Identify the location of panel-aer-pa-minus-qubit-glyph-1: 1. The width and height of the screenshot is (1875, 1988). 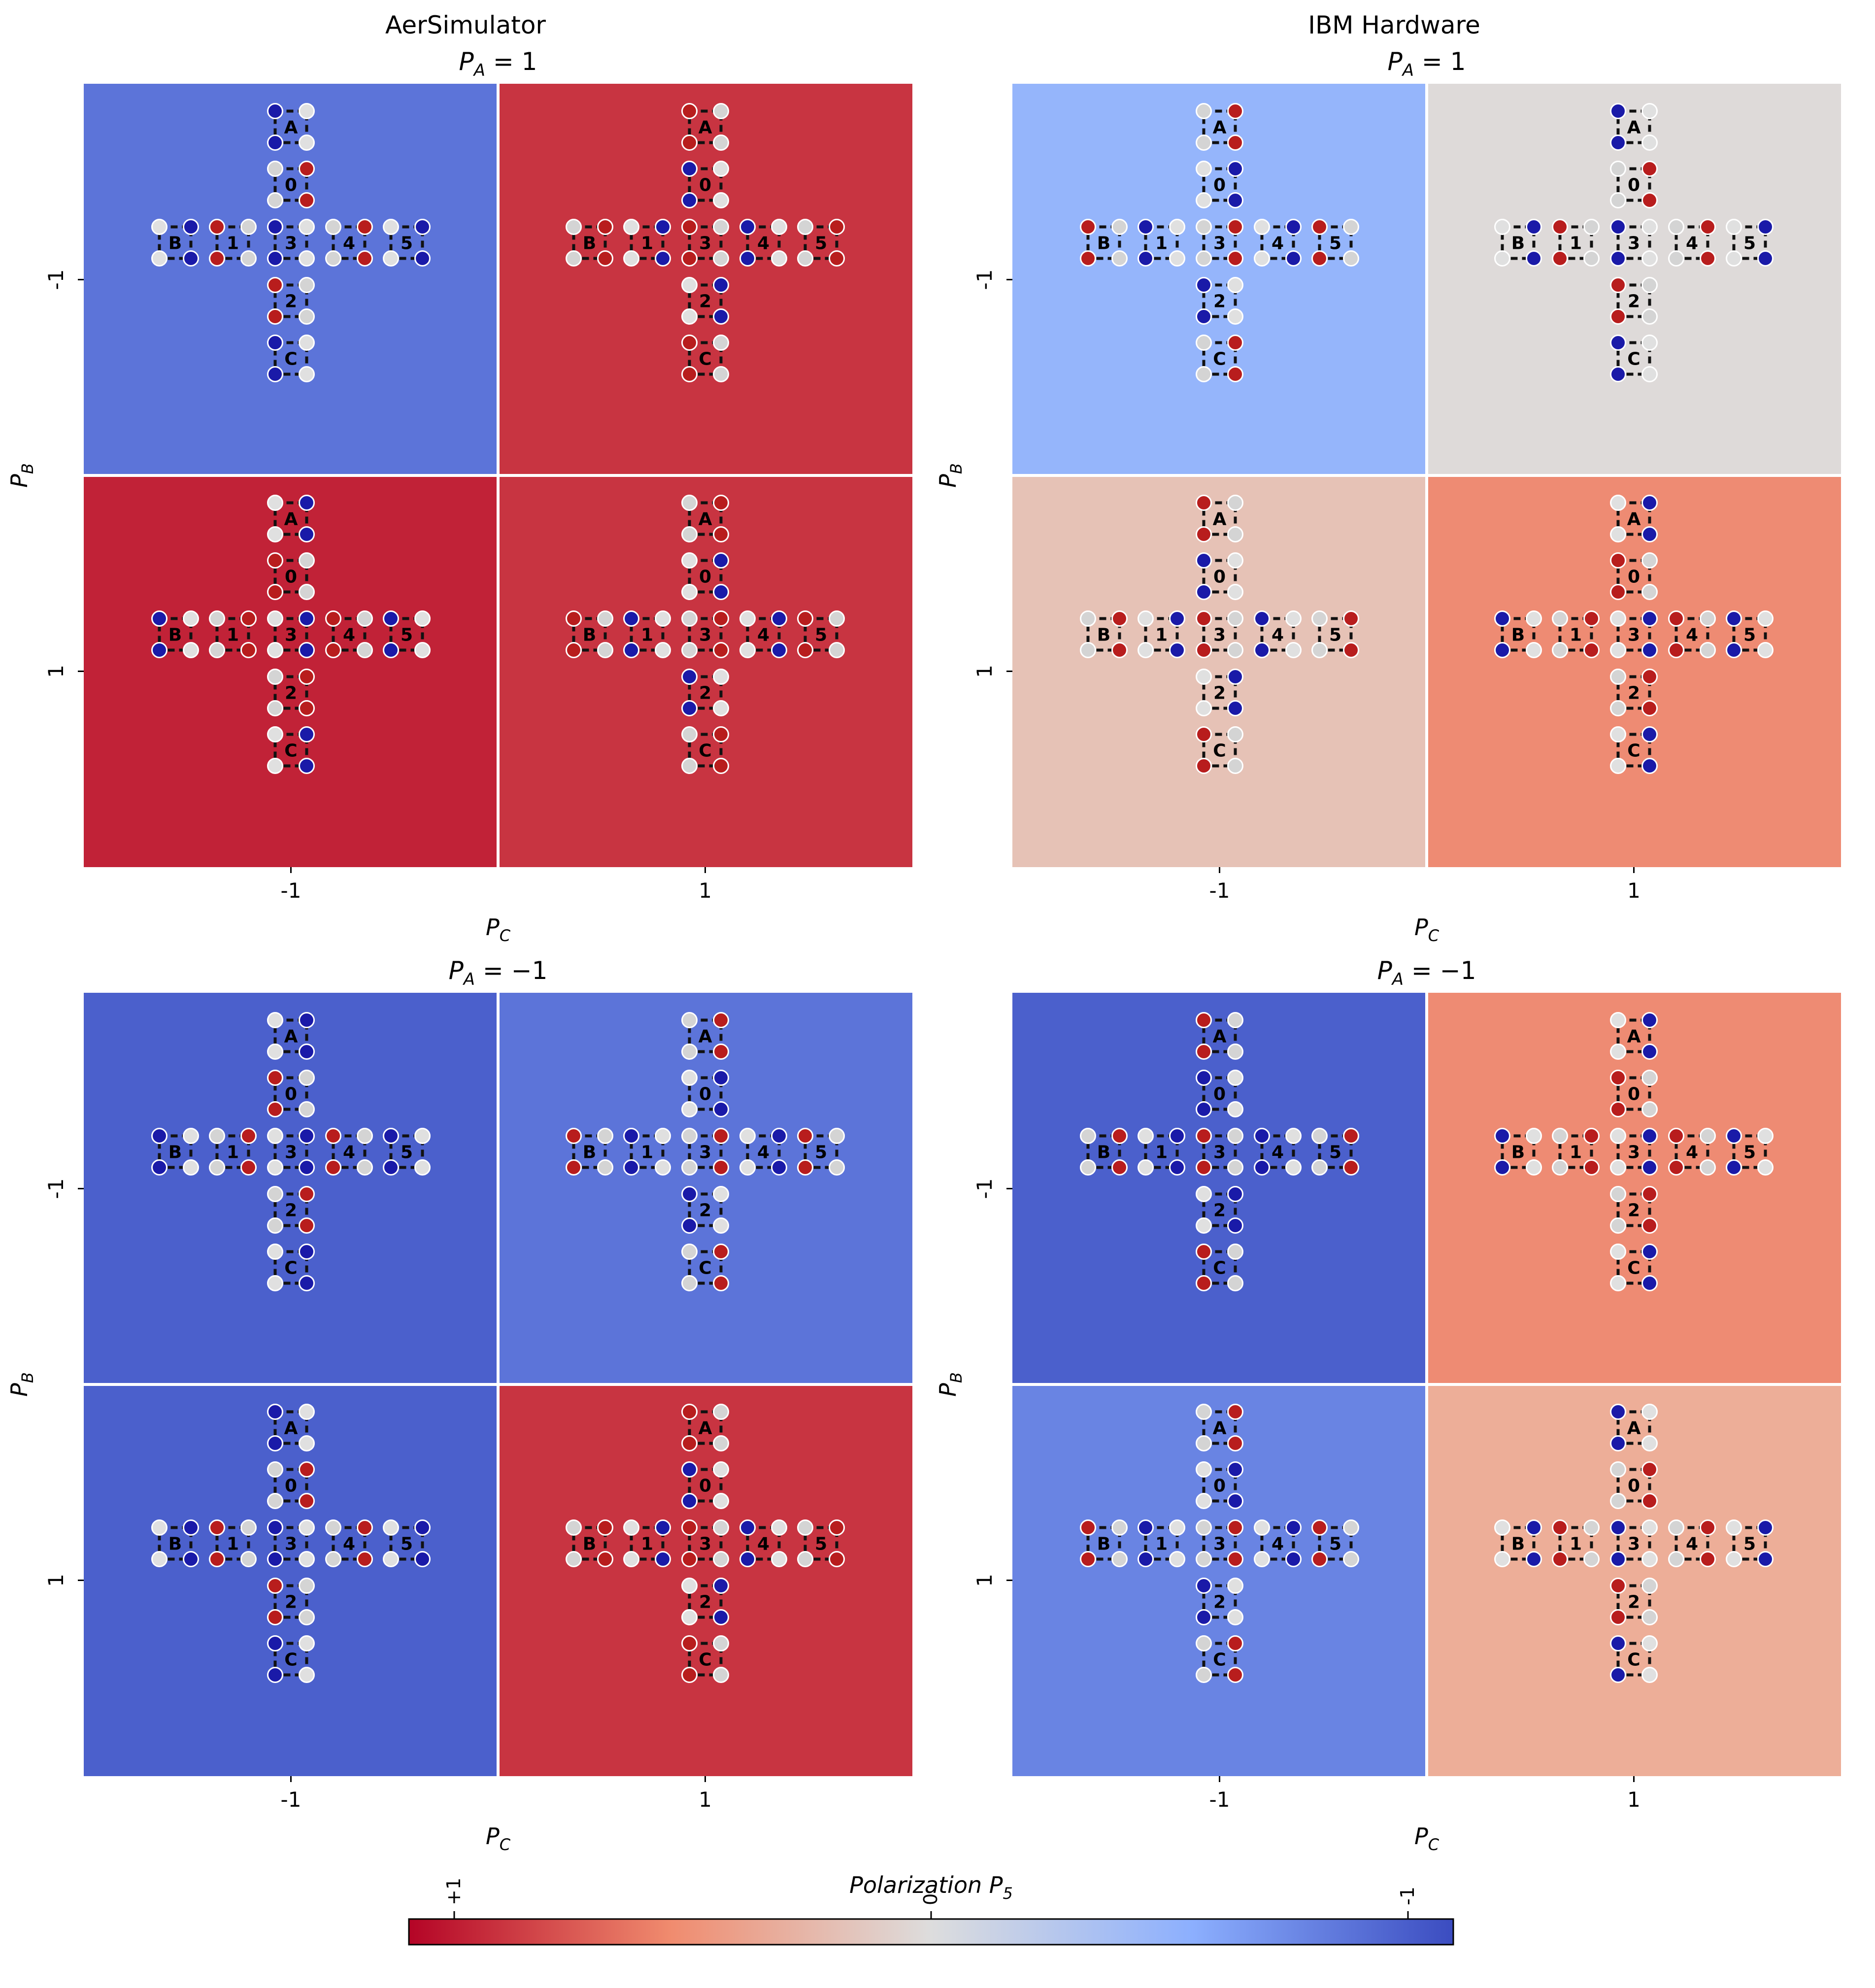
(647, 1543).